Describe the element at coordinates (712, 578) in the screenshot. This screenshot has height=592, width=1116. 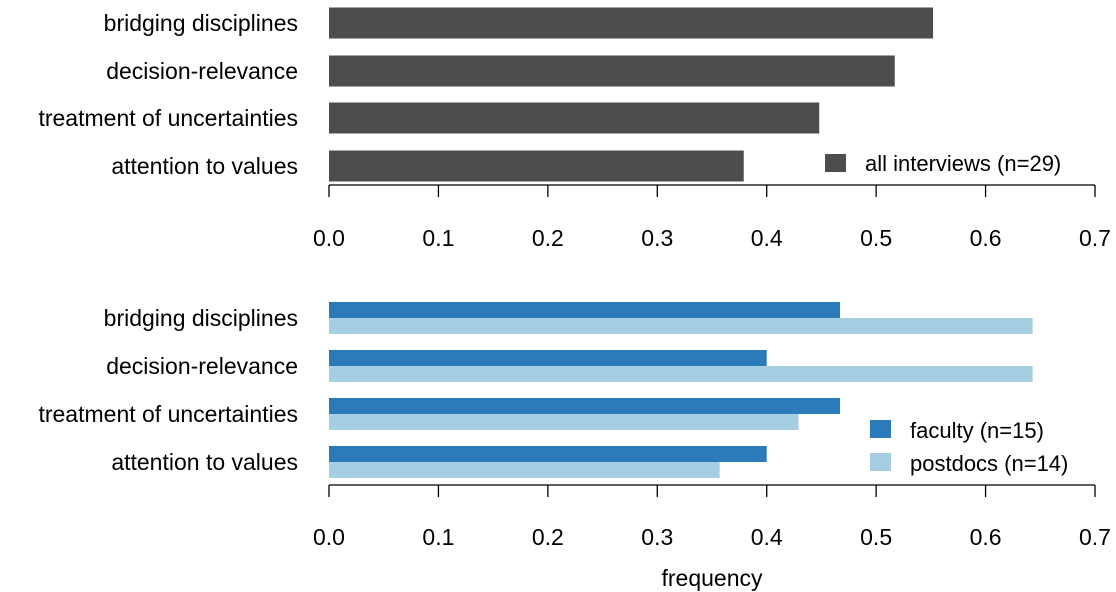
I see `x-axis-label: frequency` at that location.